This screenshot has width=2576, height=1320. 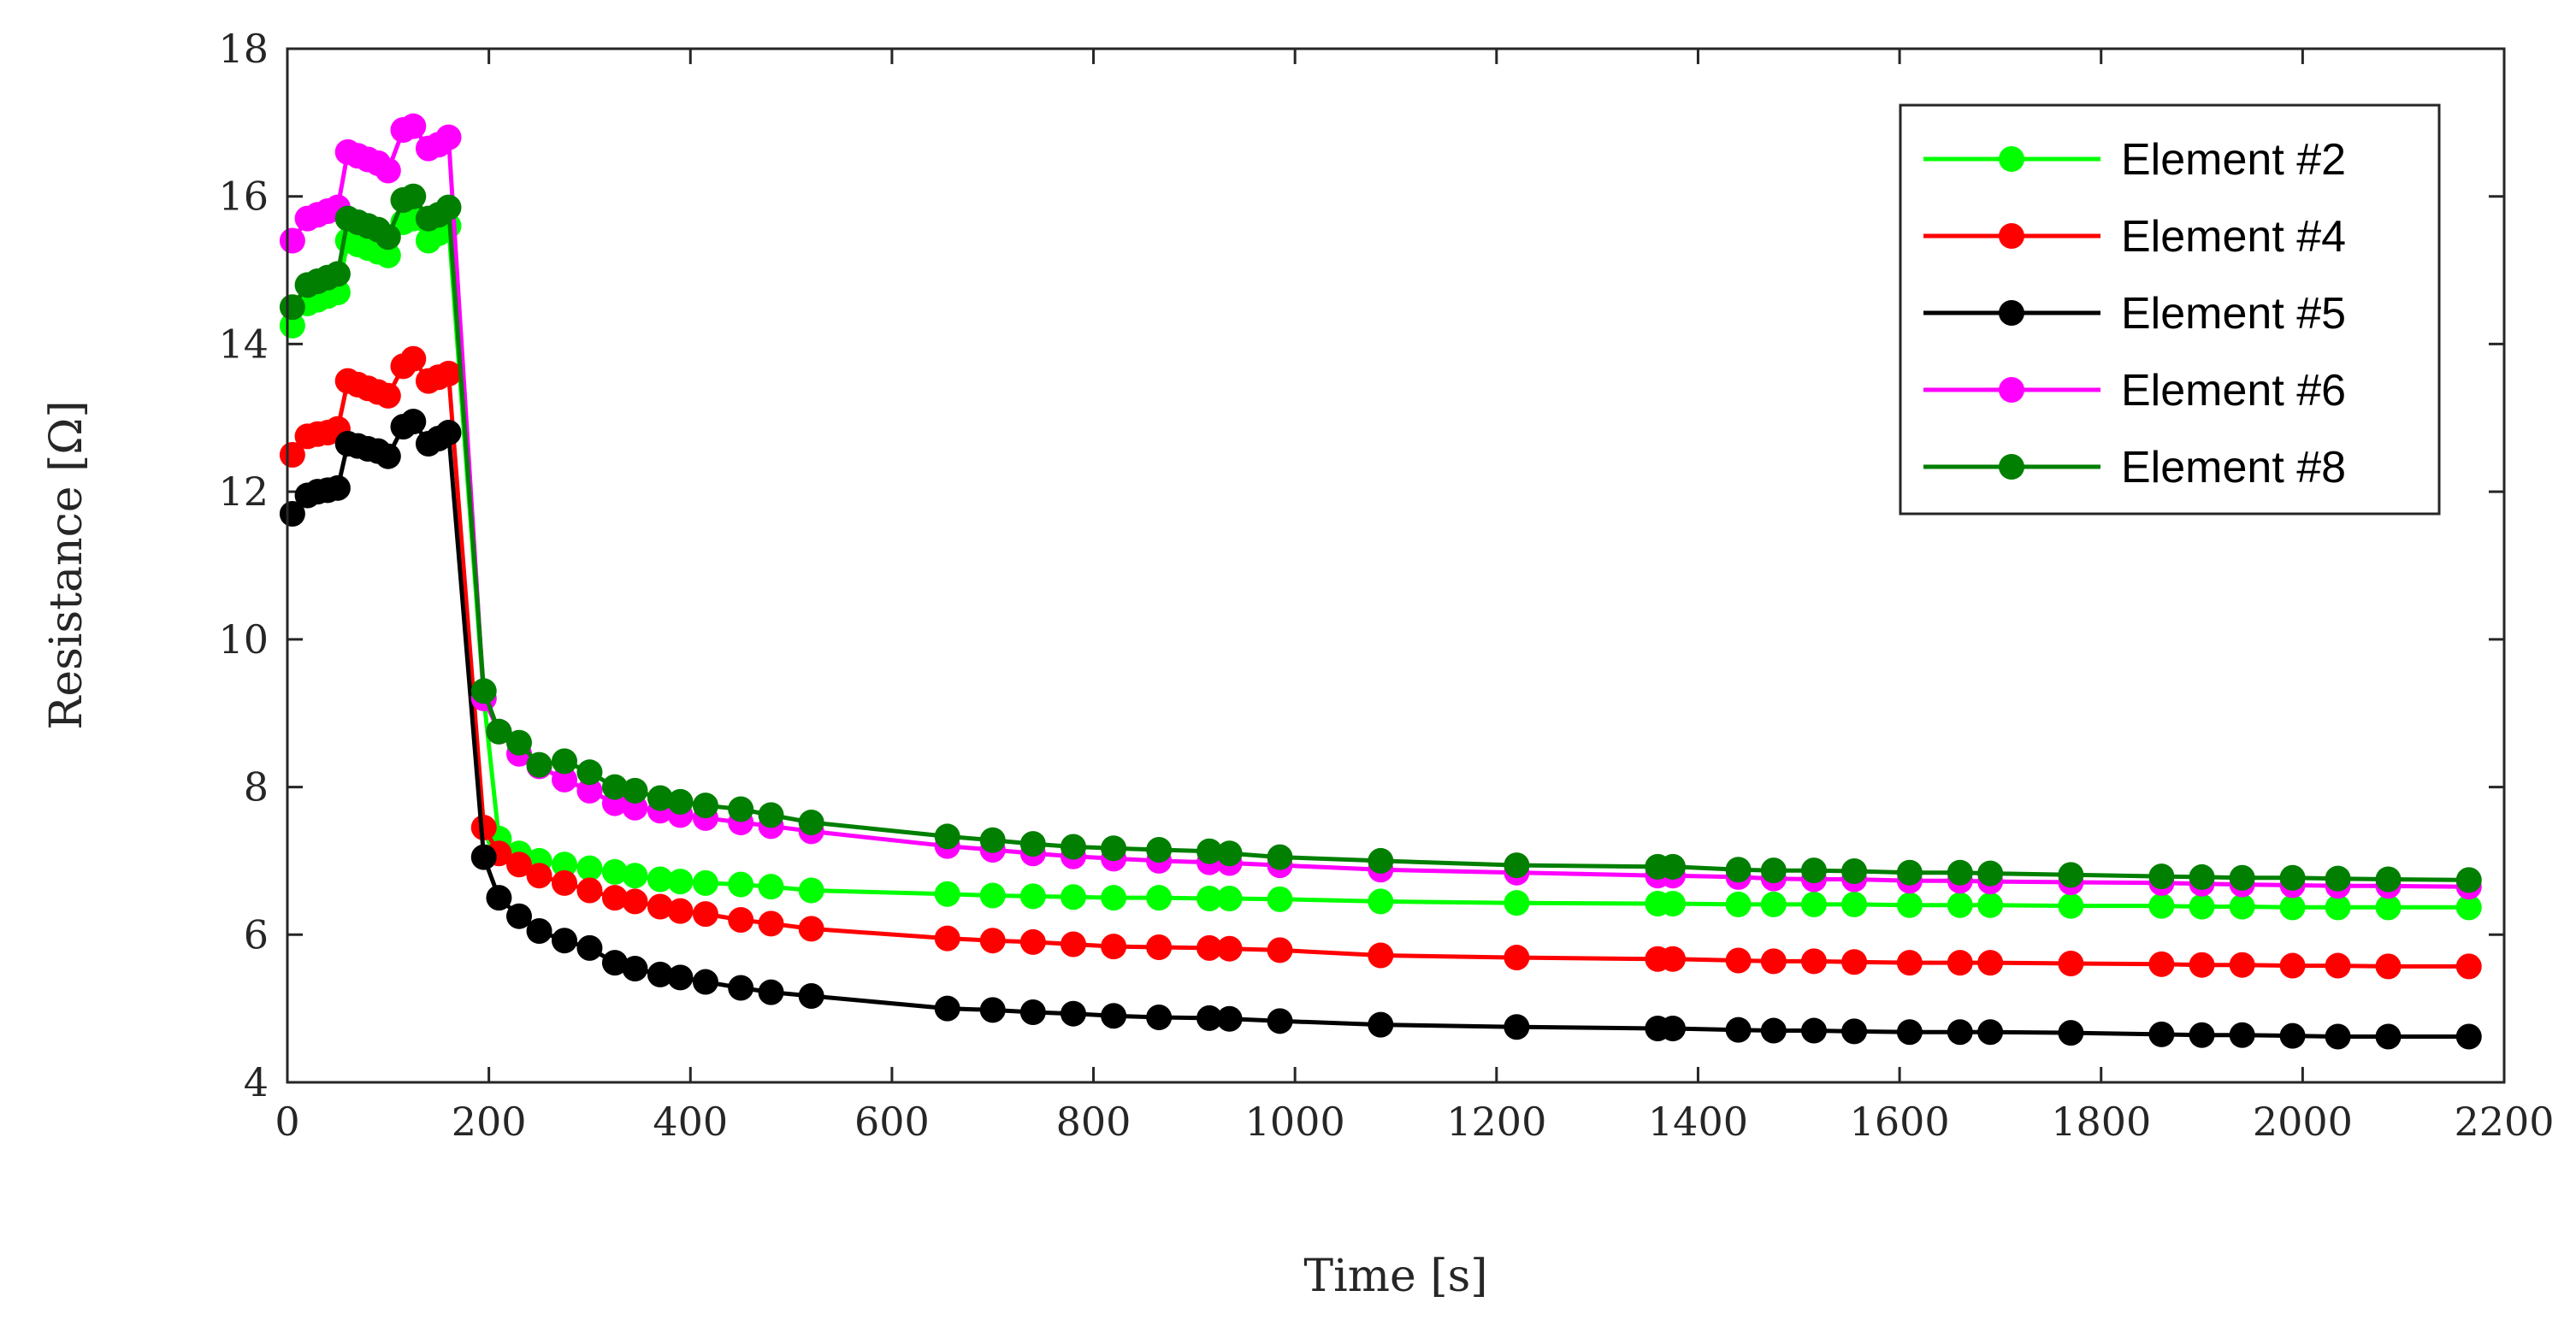 What do you see at coordinates (256, 787) in the screenshot?
I see `y-tick-label: 8` at bounding box center [256, 787].